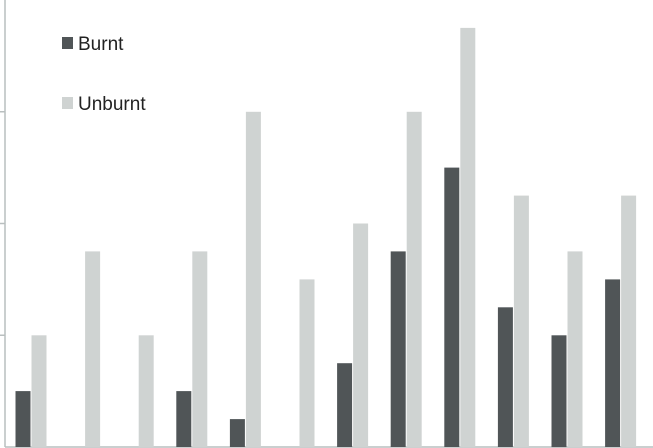 The height and width of the screenshot is (448, 653). Describe the element at coordinates (112, 104) in the screenshot. I see `legend-label-unburnt: Unburnt` at that location.